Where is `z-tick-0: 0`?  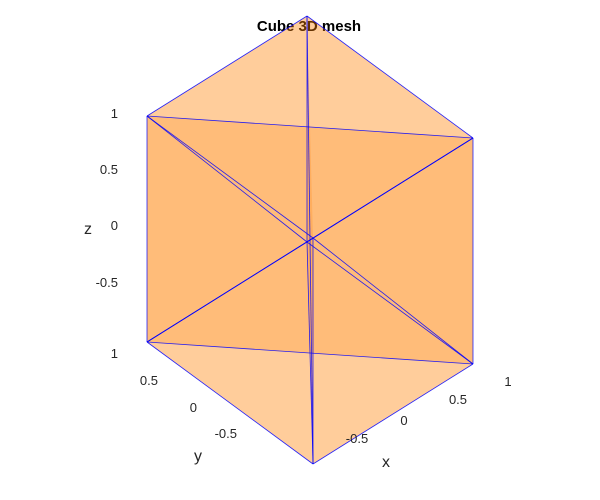 z-tick-0: 0 is located at coordinates (114, 225).